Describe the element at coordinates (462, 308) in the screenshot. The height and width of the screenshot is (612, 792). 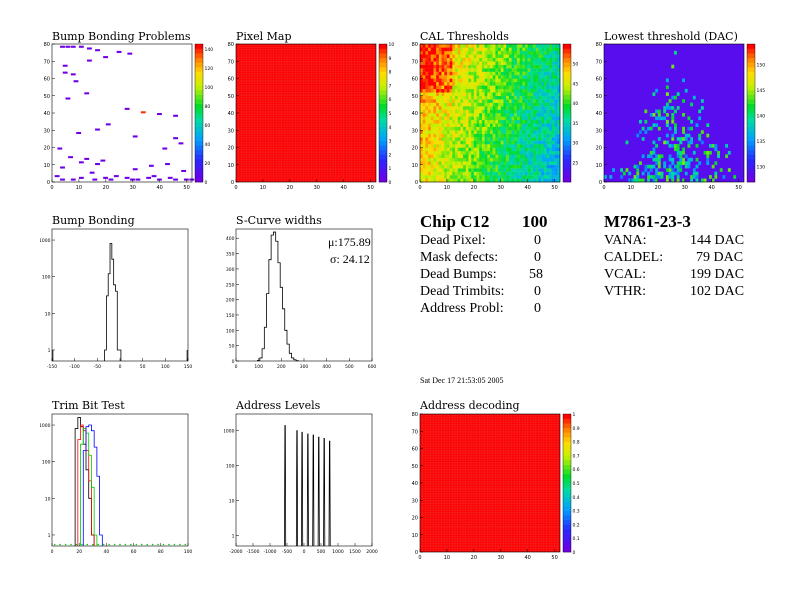
I see `summary-label: Address Probl:` at that location.